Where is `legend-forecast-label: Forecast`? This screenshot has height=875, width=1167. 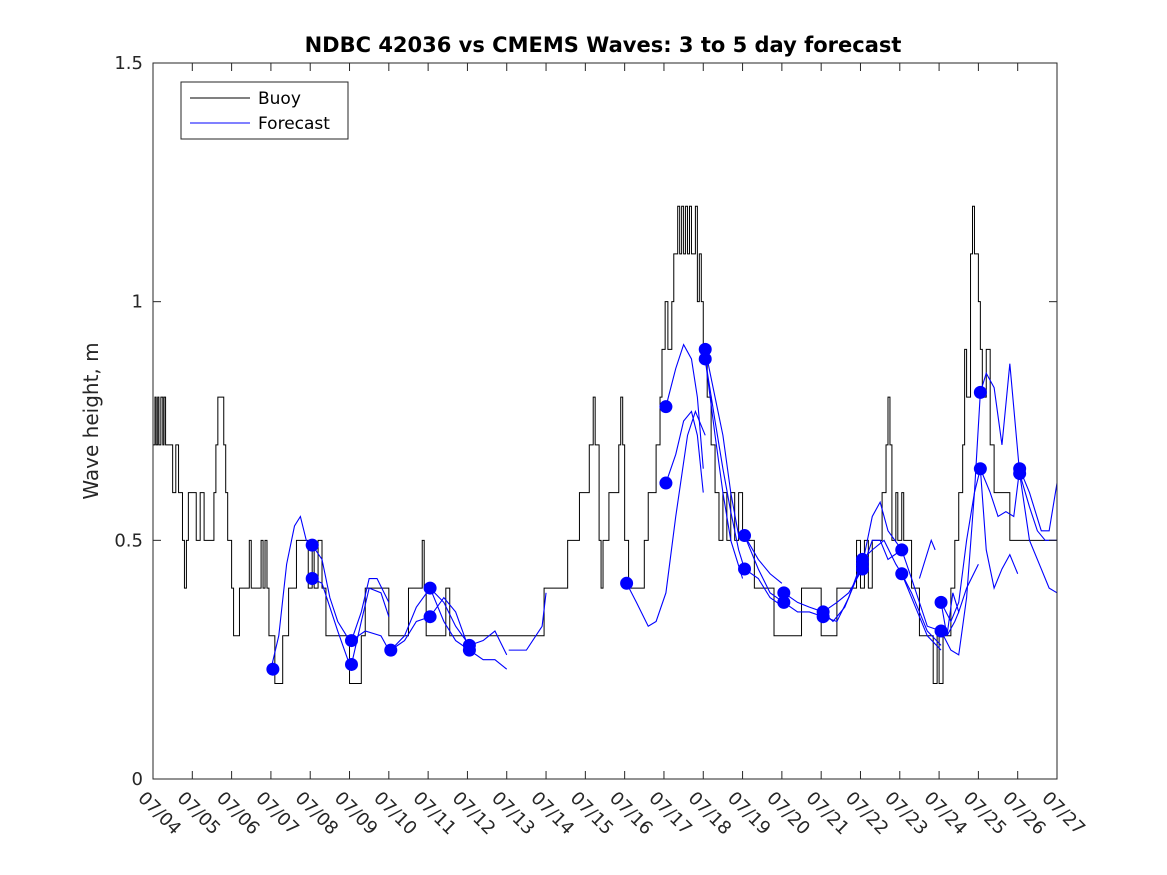
legend-forecast-label: Forecast is located at coordinates (294, 124).